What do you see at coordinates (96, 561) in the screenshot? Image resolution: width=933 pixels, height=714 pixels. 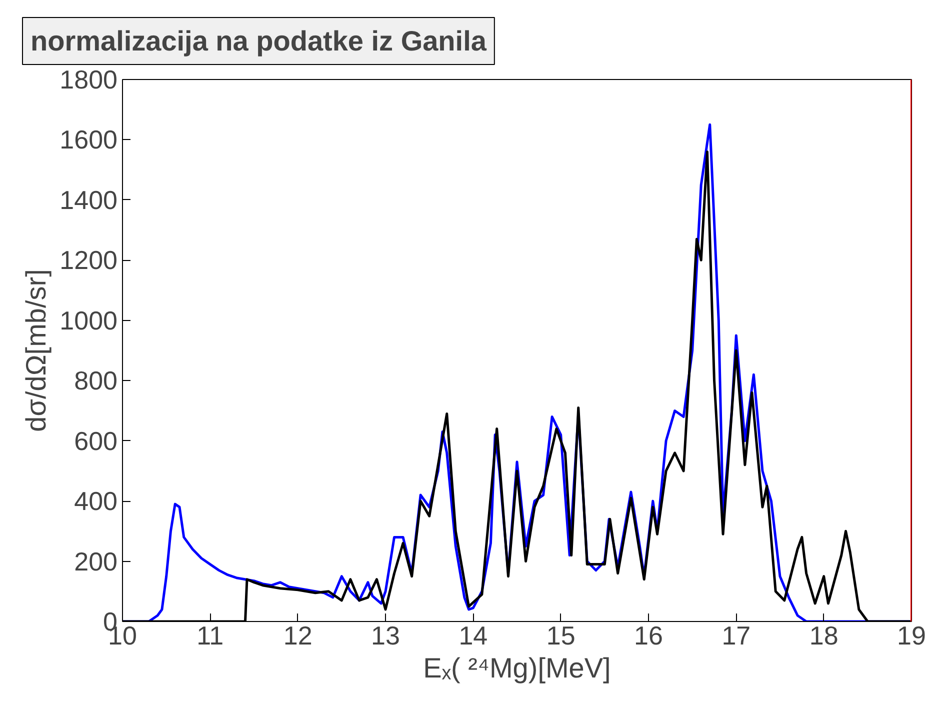 I see `y-tick-label: 200` at bounding box center [96, 561].